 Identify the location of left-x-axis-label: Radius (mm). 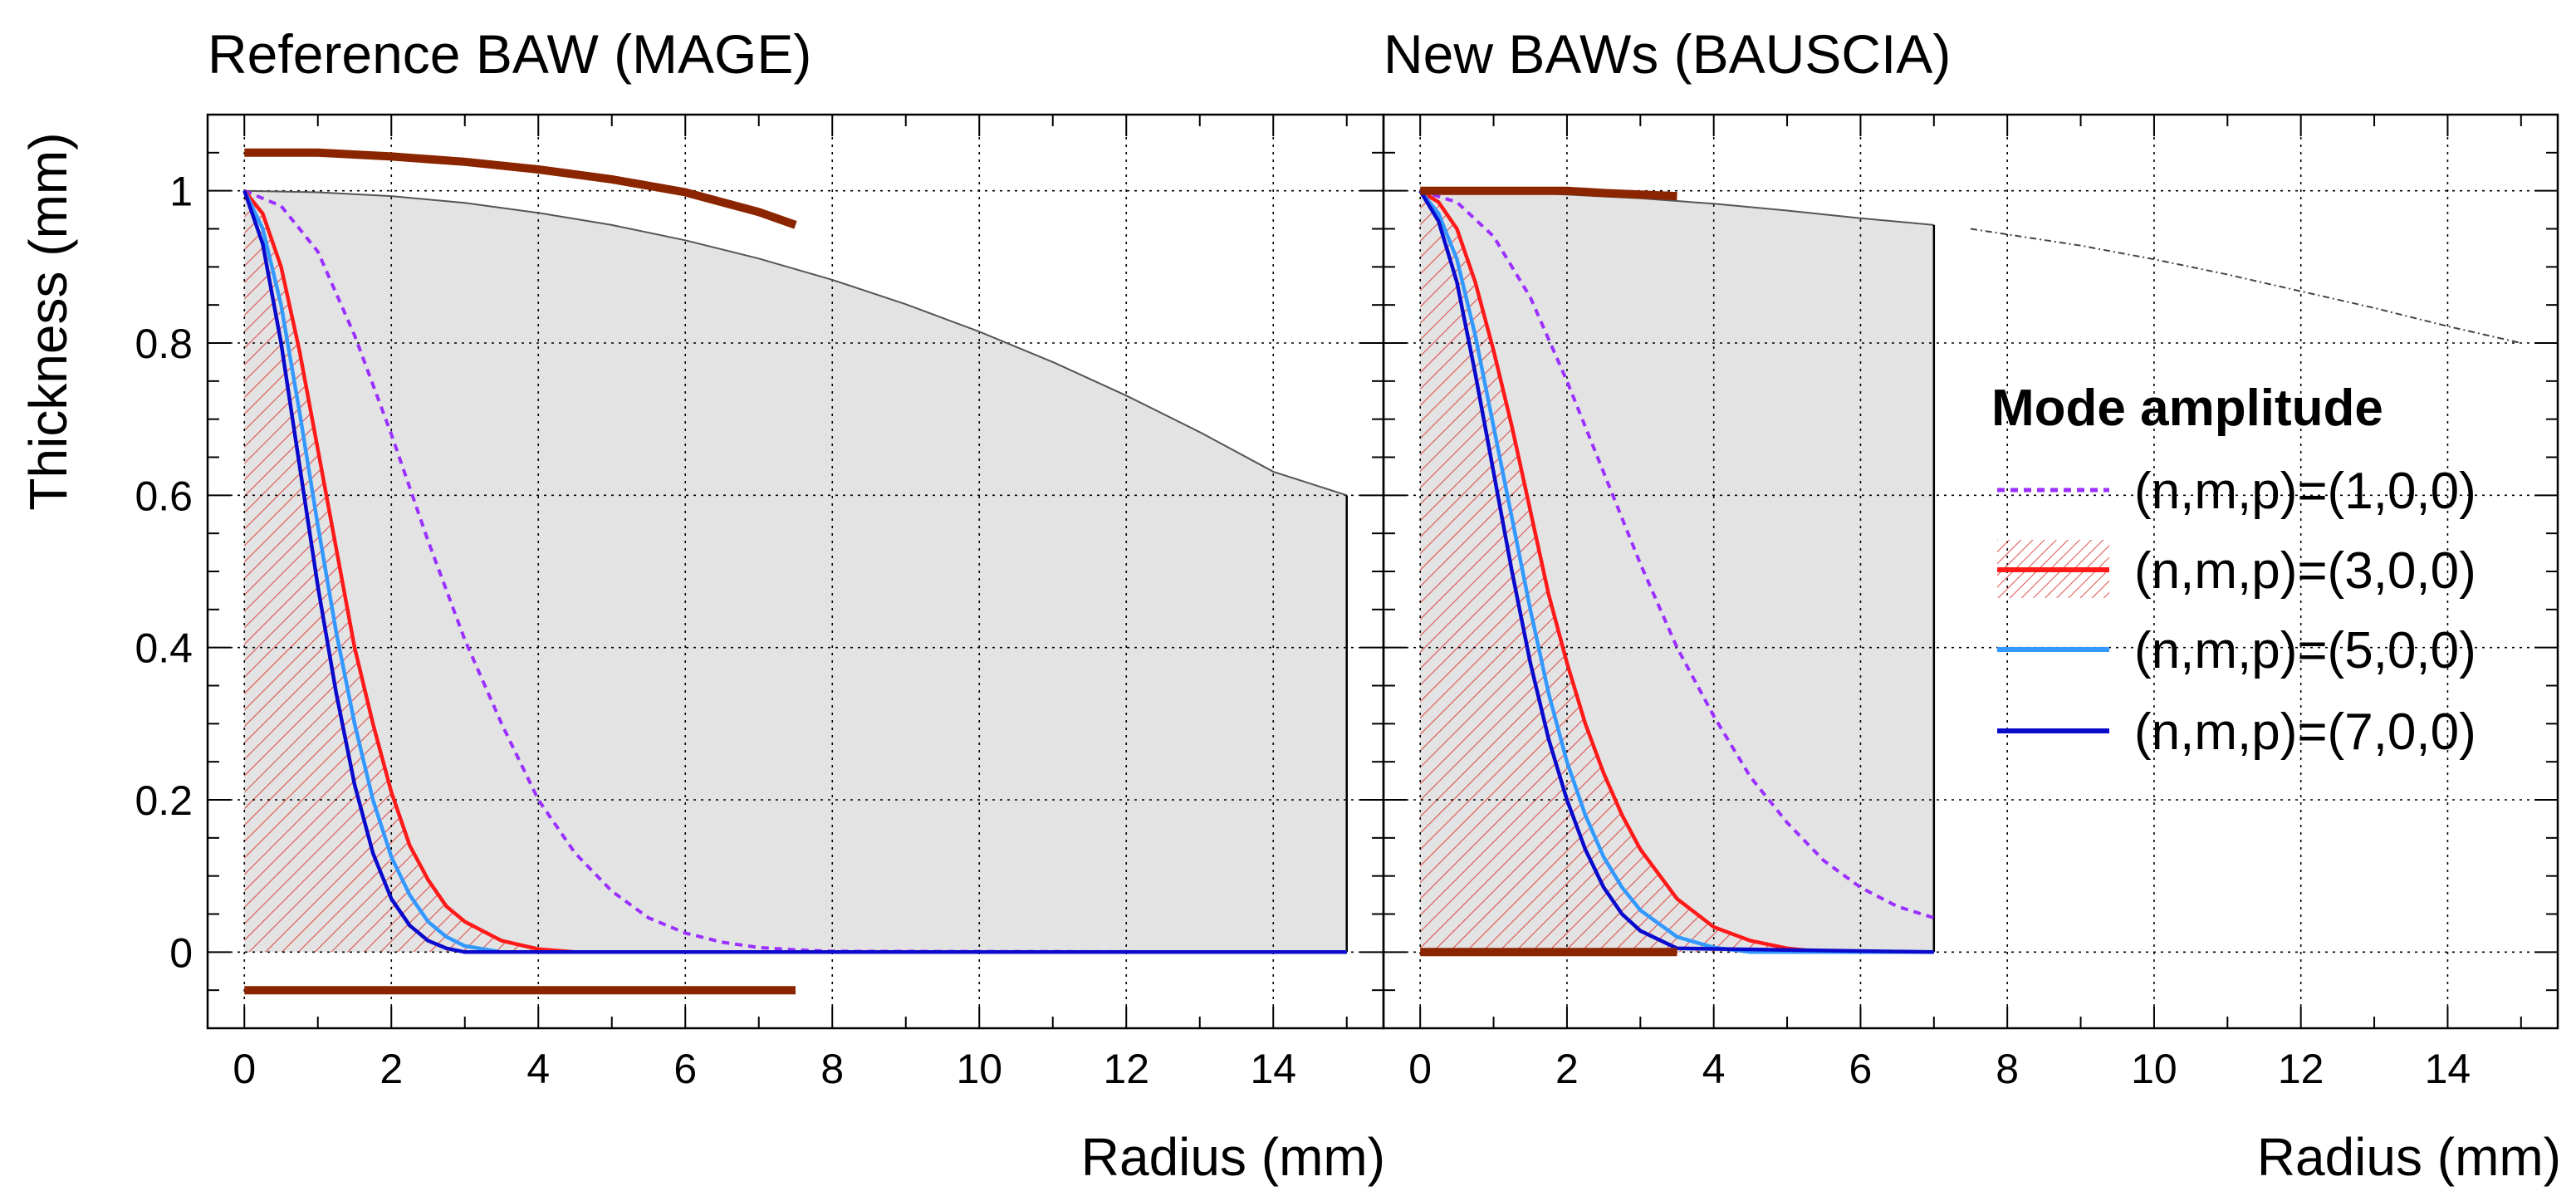
(1233, 1157).